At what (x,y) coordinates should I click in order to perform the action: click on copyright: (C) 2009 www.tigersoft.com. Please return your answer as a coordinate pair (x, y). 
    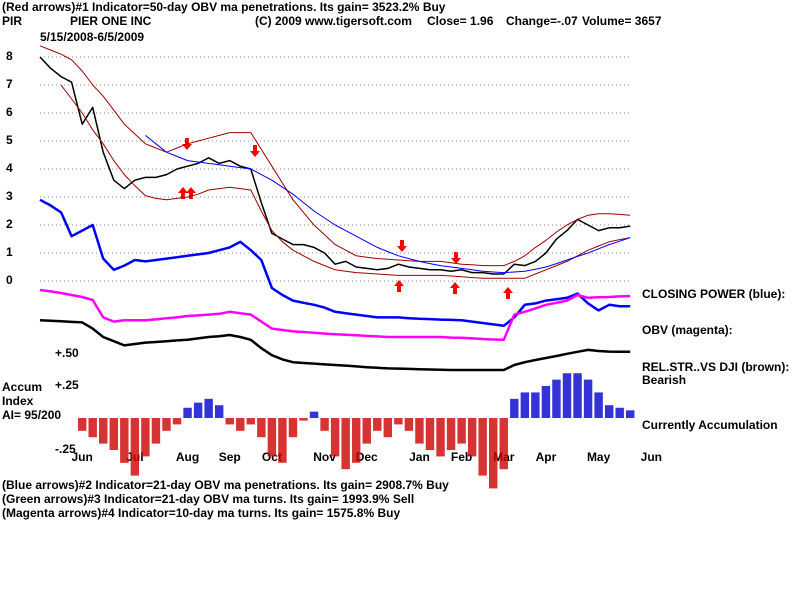
    Looking at the image, I should click on (333, 21).